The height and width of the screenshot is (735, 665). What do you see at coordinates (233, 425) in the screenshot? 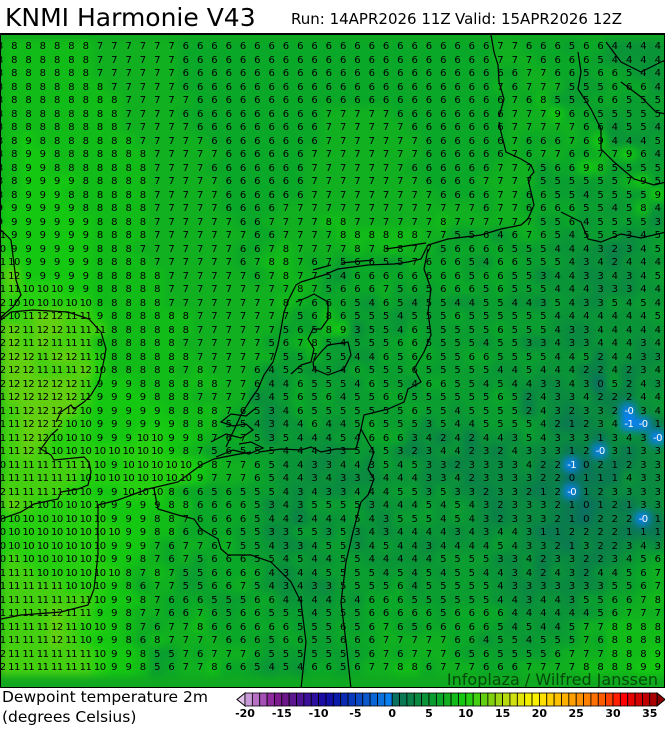
I see `coastline-zeeland` at bounding box center [233, 425].